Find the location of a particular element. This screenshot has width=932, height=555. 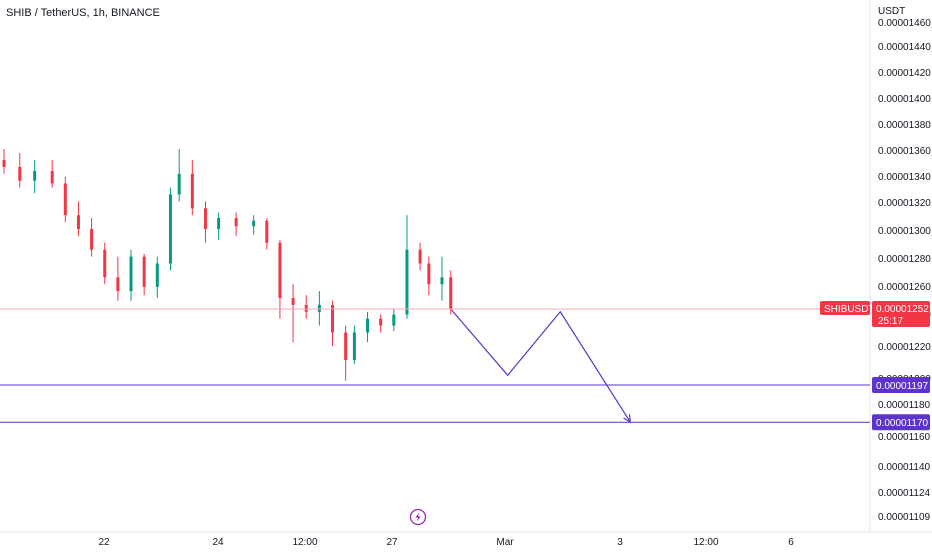

price-tick-label: 0.00001300 is located at coordinates (904, 231).